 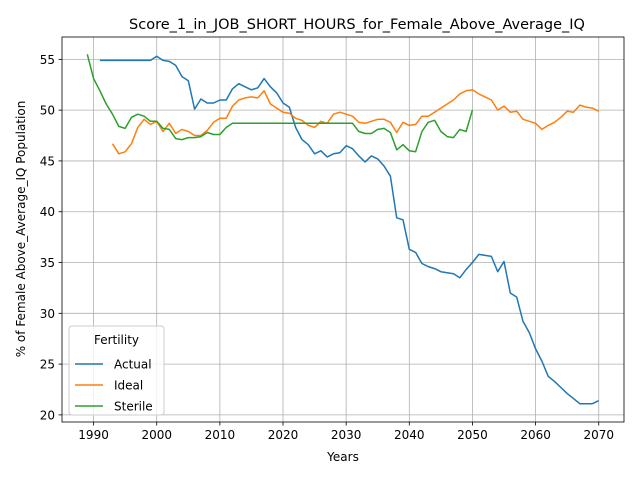 I want to click on y-tick-label: 40, so click(x=47, y=212).